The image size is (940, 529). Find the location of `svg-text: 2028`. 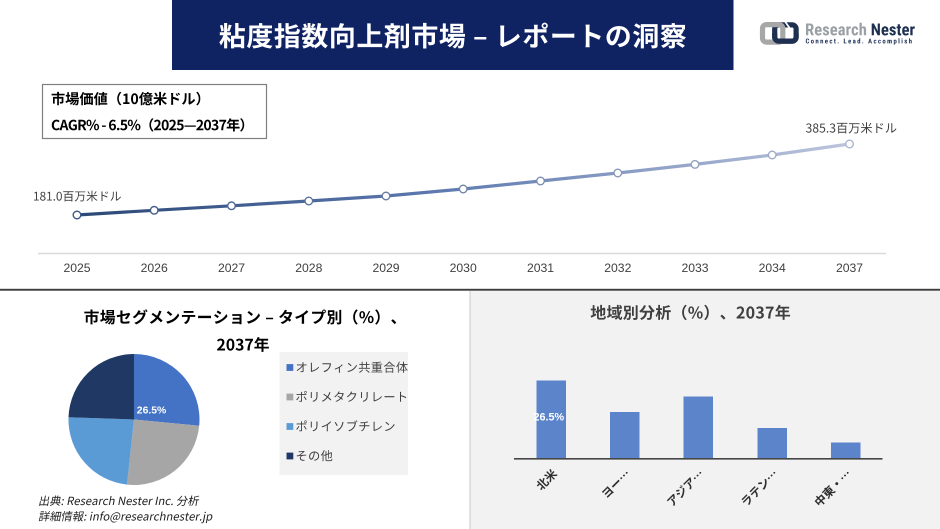

svg-text: 2028 is located at coordinates (308, 268).